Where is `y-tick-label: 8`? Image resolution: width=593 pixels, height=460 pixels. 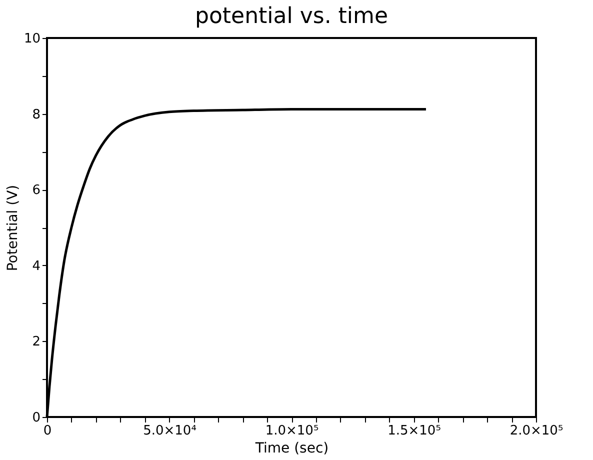 y-tick-label: 8 is located at coordinates (36, 114).